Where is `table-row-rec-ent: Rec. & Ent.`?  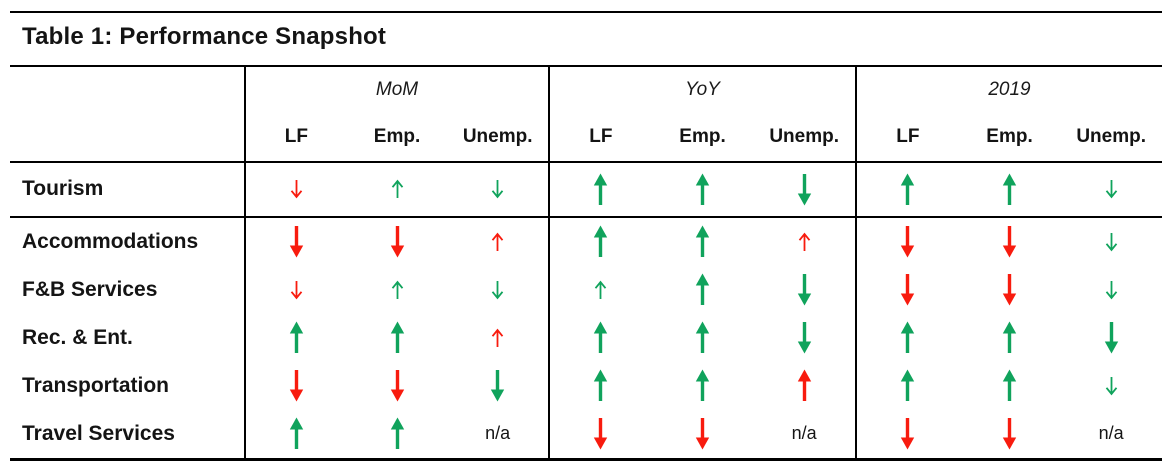
table-row-rec-ent: Rec. & Ent. is located at coordinates (586, 337).